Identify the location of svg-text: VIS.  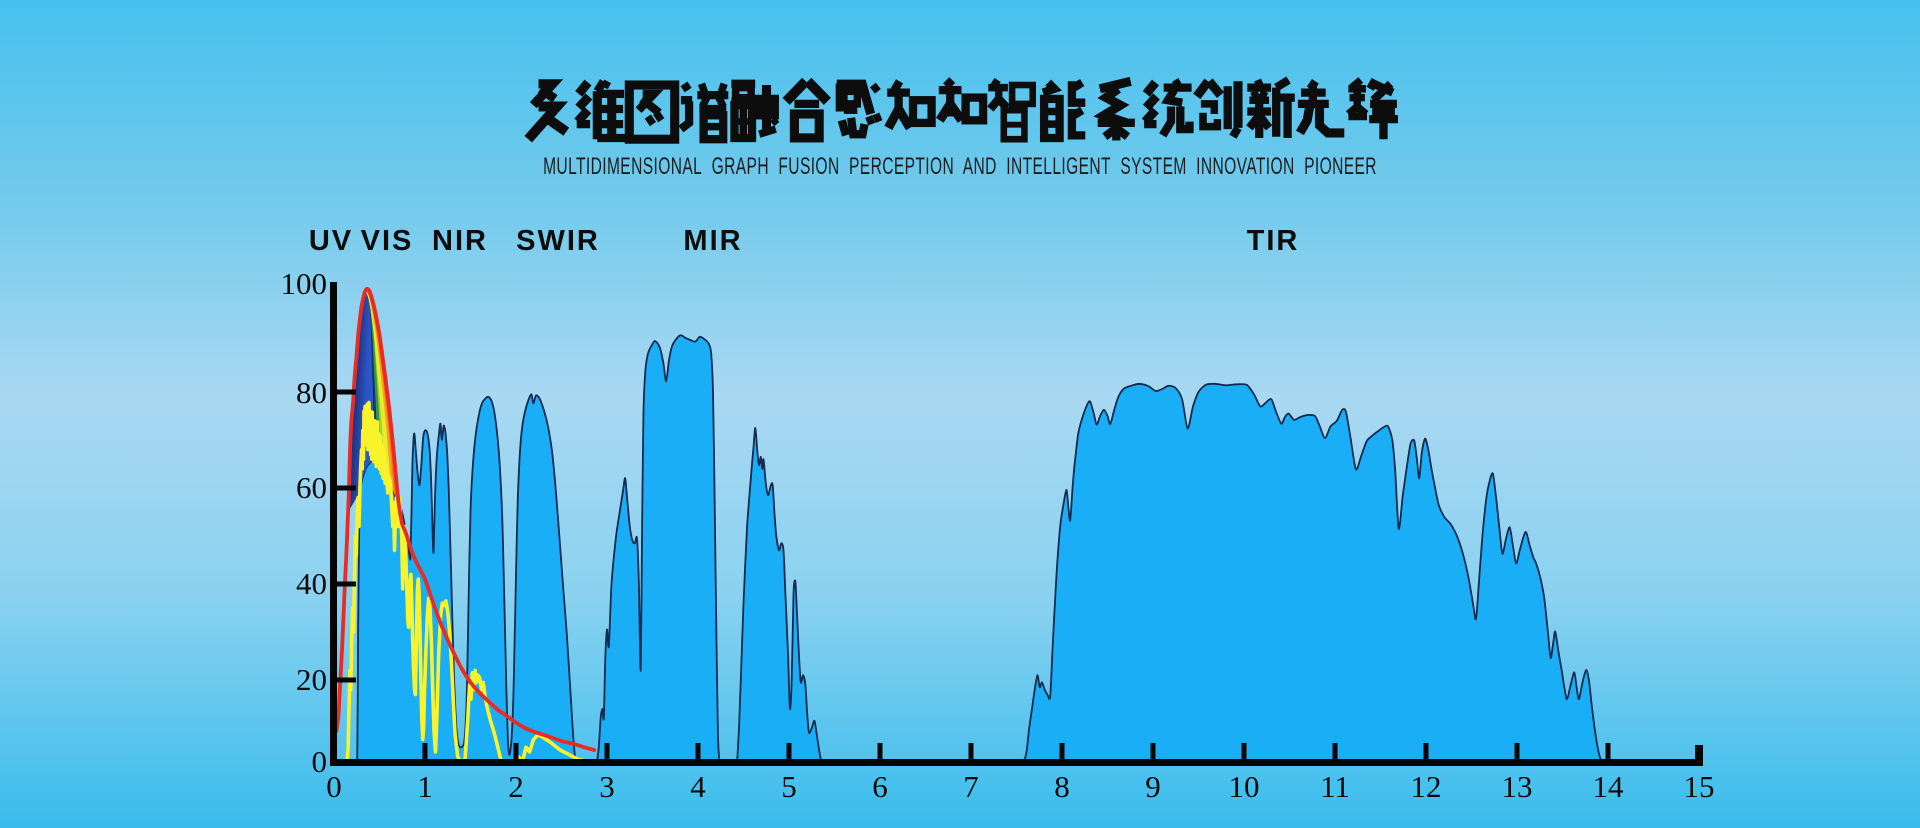
(387, 241).